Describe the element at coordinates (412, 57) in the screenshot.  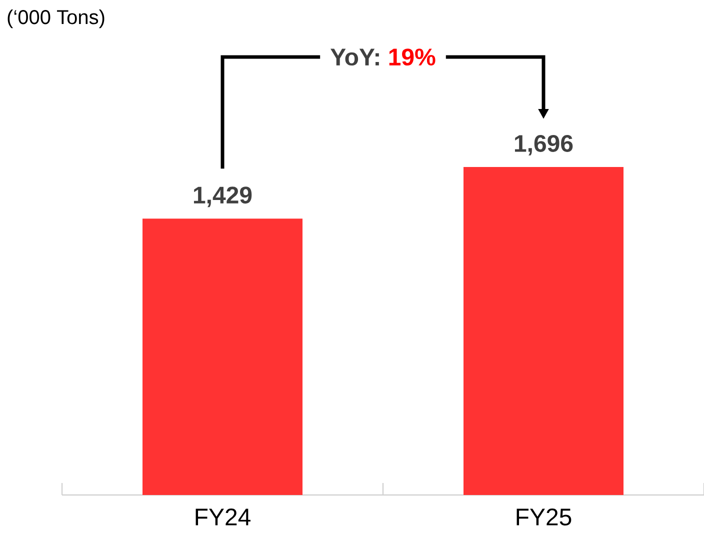
I see `text: 19%` at that location.